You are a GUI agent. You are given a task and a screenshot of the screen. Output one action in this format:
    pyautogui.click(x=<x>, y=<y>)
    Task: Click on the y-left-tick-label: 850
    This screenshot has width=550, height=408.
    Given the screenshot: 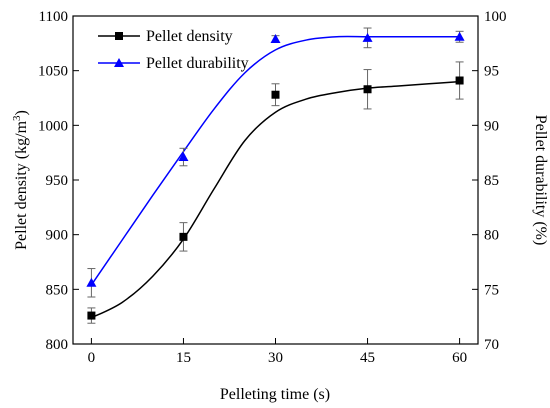 What is the action you would take?
    pyautogui.click(x=57, y=290)
    